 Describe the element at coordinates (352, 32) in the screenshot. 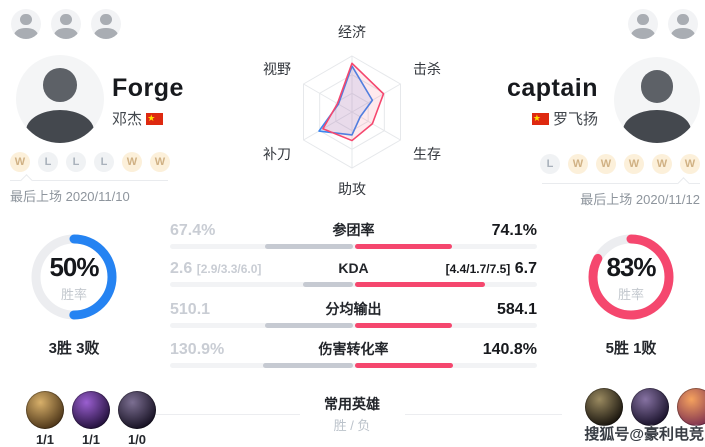

I see `radar-axis-economy: 经济` at that location.